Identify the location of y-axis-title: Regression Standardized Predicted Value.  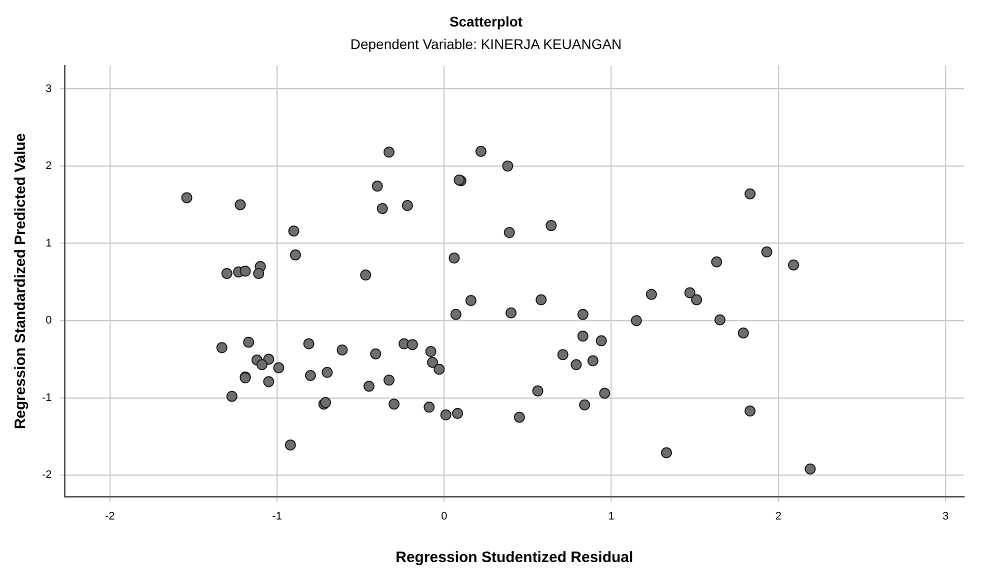
(21, 281).